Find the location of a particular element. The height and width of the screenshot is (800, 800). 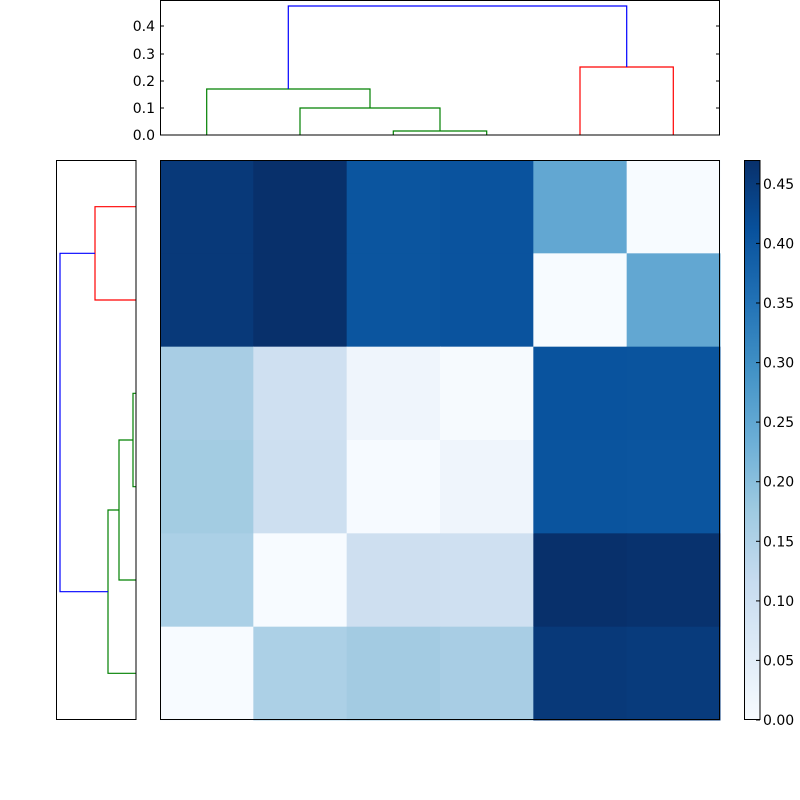

colorbar-tick-label: 0.15 is located at coordinates (778, 542).